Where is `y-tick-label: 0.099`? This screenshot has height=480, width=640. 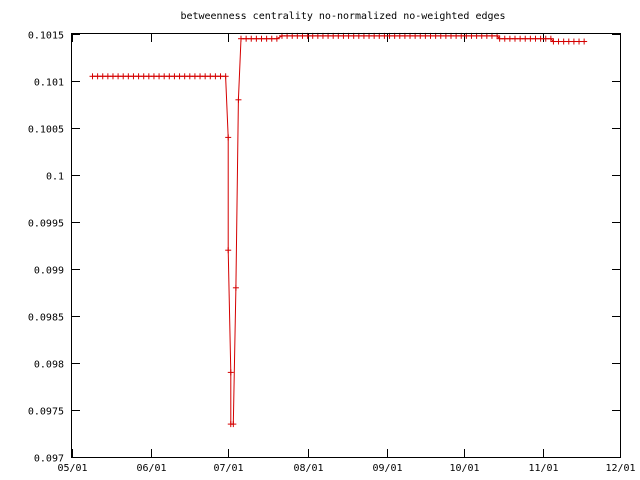 y-tick-label: 0.099 is located at coordinates (49, 271).